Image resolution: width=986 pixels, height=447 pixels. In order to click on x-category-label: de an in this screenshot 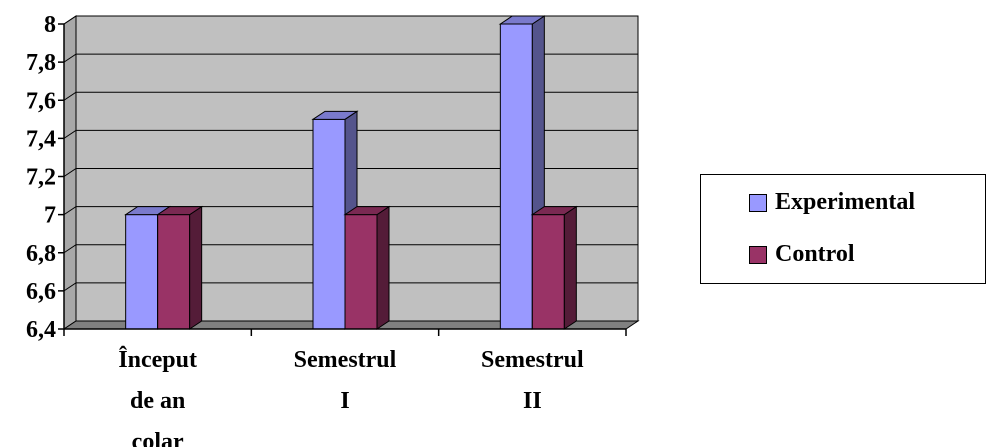, I will do `click(157, 401)`.